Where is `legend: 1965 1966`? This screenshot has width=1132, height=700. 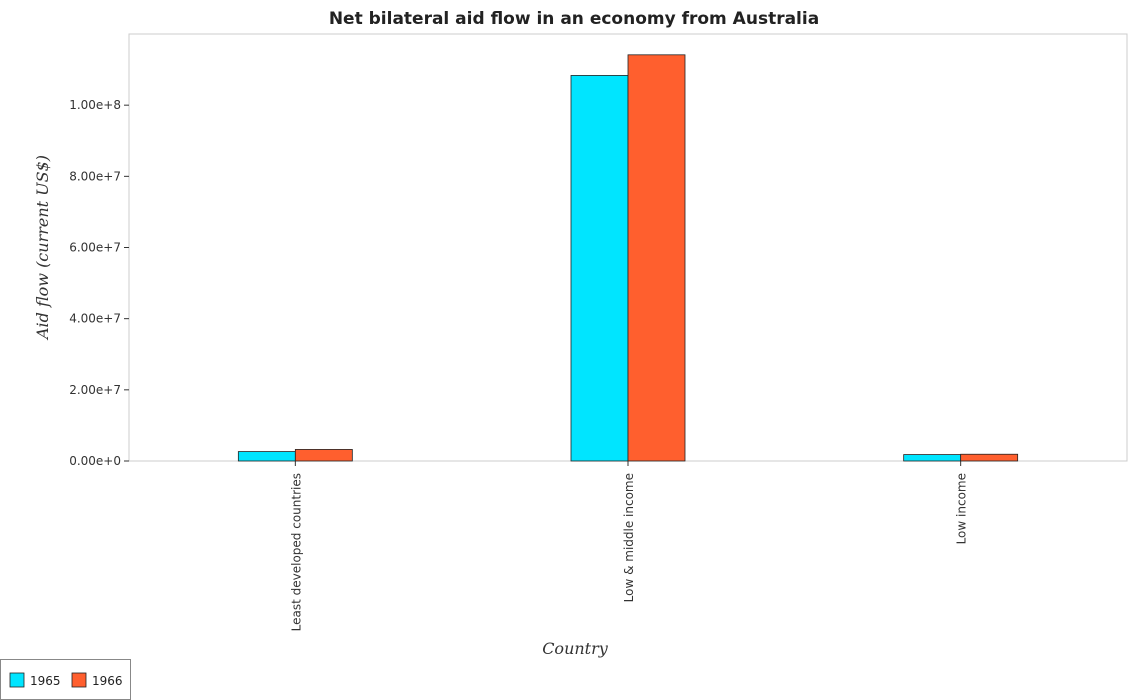 legend: 1965 1966 is located at coordinates (65, 679).